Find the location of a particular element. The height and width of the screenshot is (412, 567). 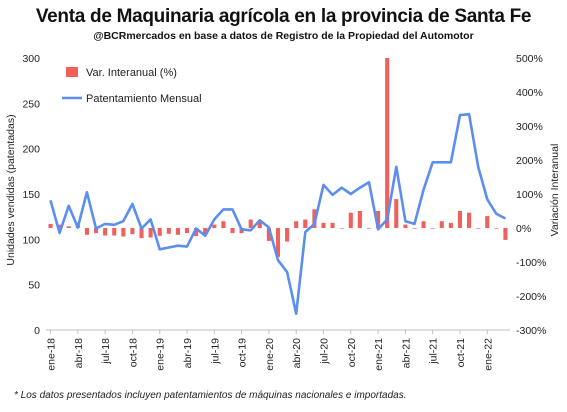

y2-tick-label: 400% is located at coordinates (529, 93).